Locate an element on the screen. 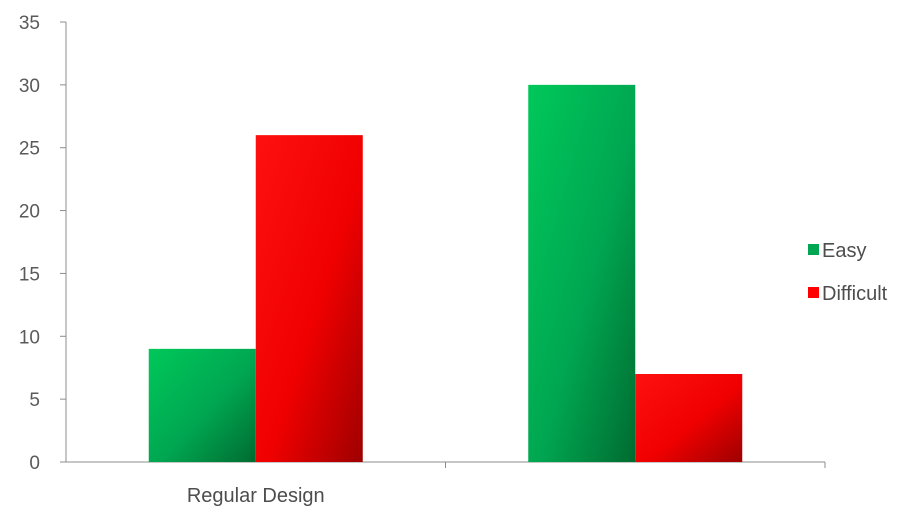 Image resolution: width=908 pixels, height=508 pixels. legend-label-difficult: Difficult is located at coordinates (855, 294).